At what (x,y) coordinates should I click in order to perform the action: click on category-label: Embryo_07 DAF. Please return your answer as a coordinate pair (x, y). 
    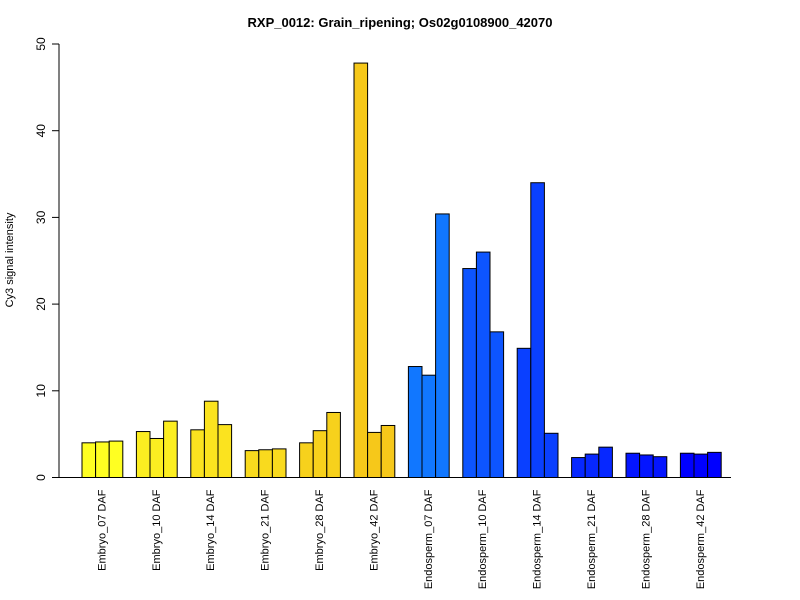
    Looking at the image, I should click on (102, 530).